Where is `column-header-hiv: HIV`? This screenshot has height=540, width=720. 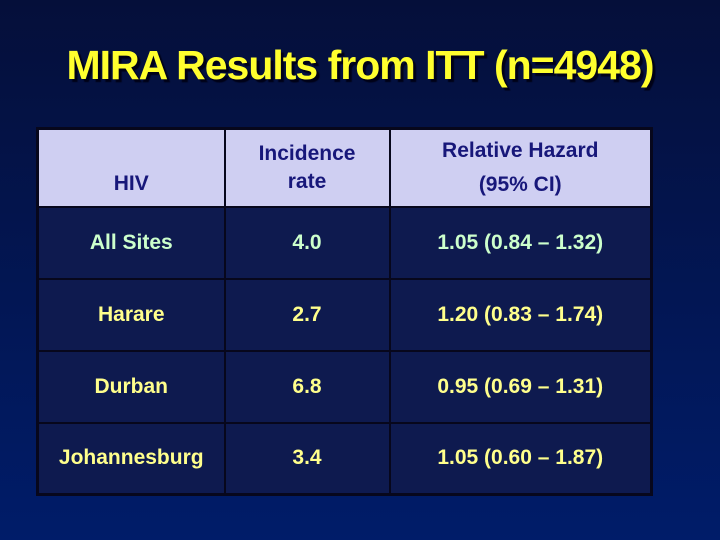 column-header-hiv: HIV is located at coordinates (131, 167).